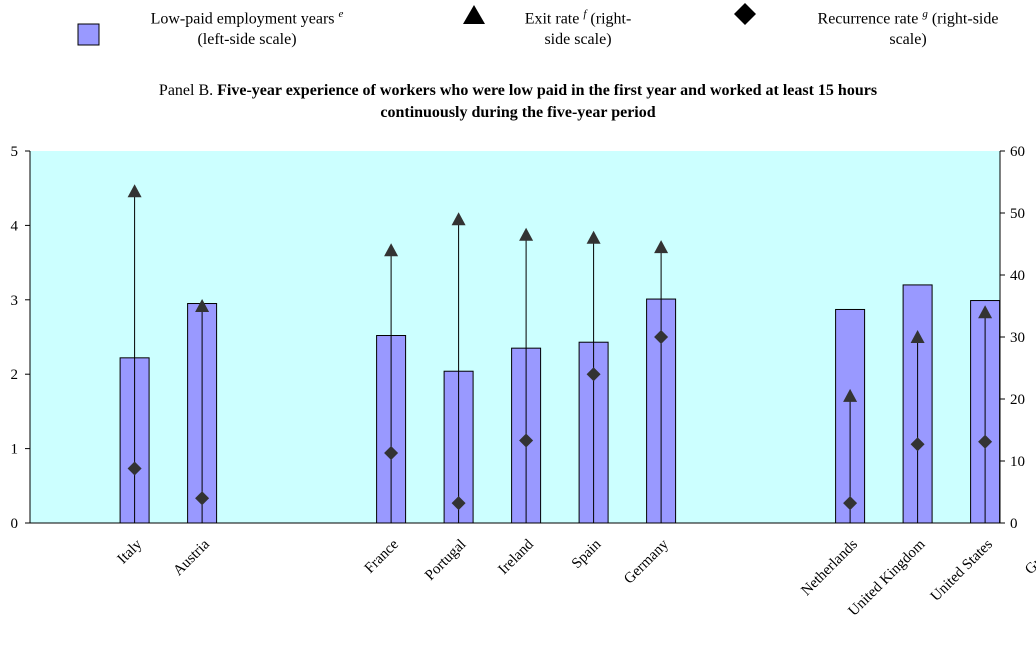  What do you see at coordinates (191, 557) in the screenshot?
I see `category-label: Austria` at bounding box center [191, 557].